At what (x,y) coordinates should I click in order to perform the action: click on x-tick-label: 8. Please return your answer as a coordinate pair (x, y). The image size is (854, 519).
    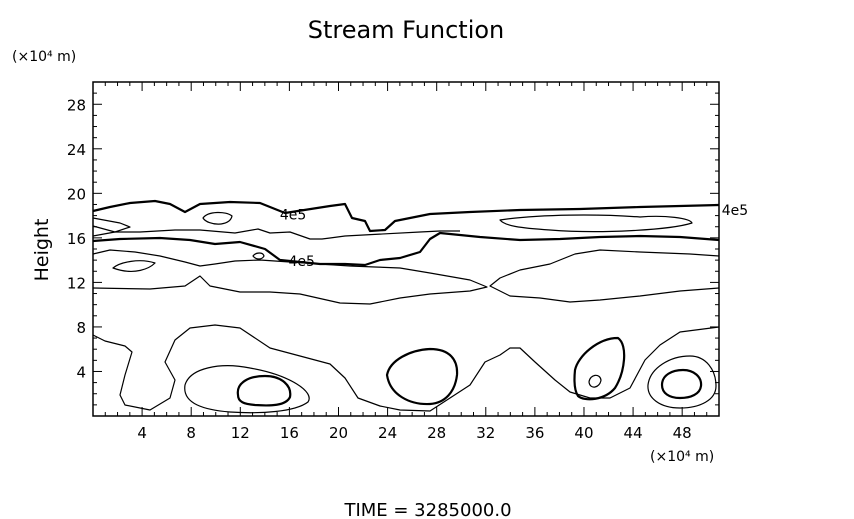
    Looking at the image, I should click on (191, 433).